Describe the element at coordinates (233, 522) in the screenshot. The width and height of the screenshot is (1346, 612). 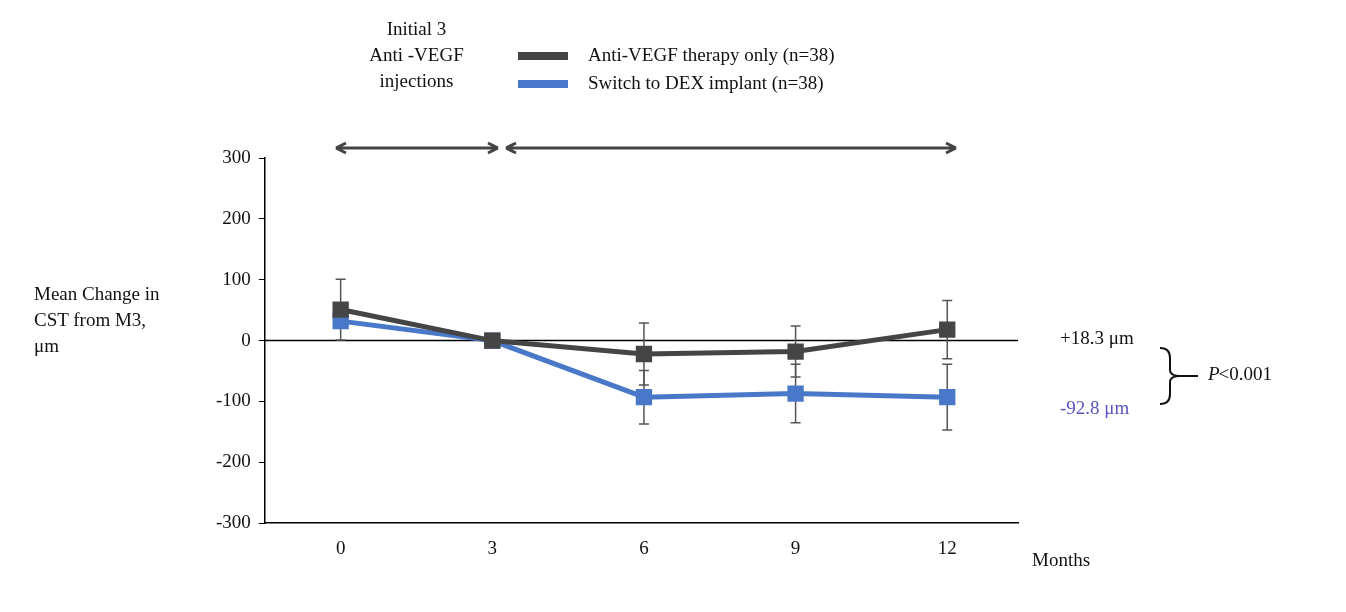
I see `y-tick-label: -300` at that location.